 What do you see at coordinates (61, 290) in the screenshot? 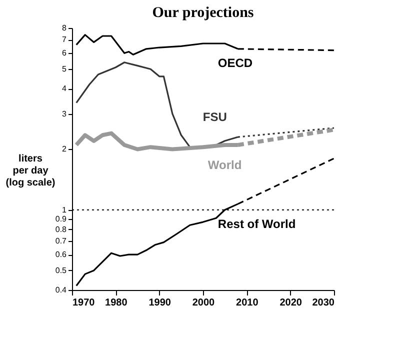
I see `y-tick-label: 0.4` at bounding box center [61, 290].